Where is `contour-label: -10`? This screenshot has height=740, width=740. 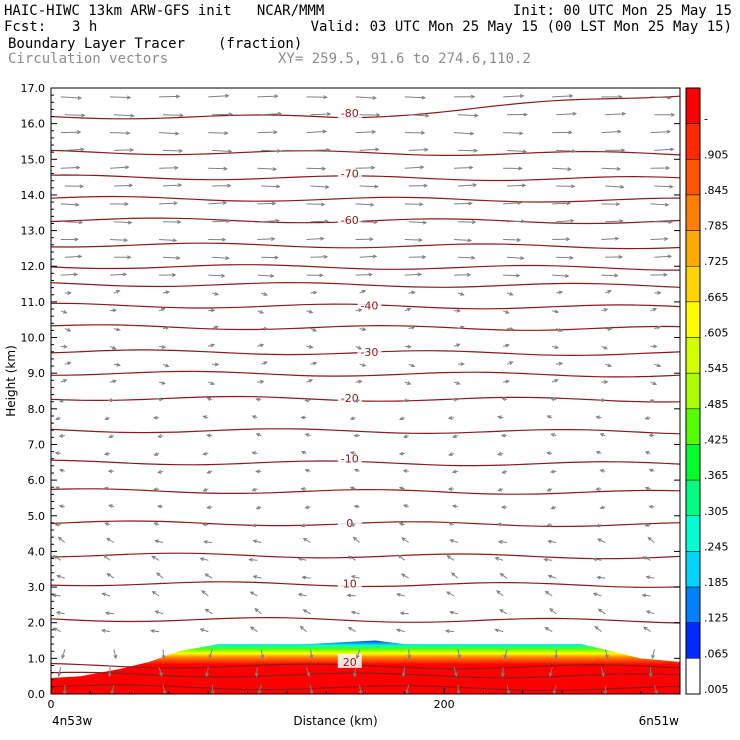 contour-label: -10 is located at coordinates (350, 459).